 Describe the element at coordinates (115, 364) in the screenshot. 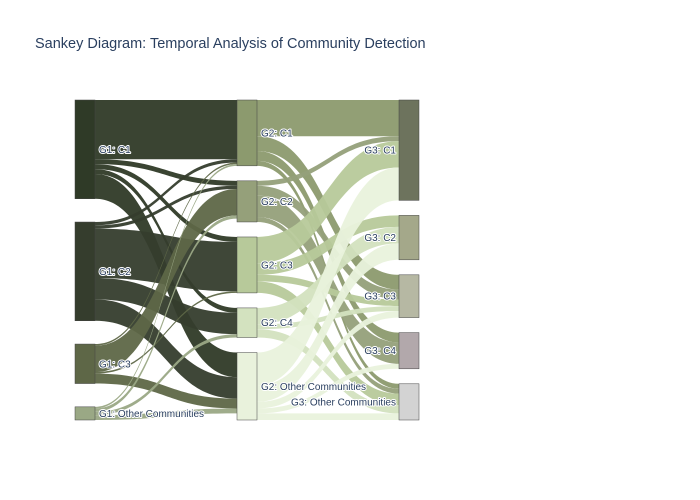

I see `node-label-g1c3: G1: C3` at that location.